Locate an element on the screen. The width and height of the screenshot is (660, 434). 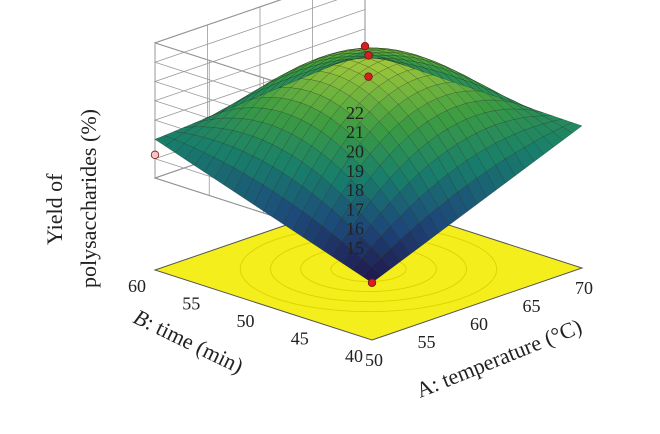
z-tick-label: 21 is located at coordinates (355, 132).